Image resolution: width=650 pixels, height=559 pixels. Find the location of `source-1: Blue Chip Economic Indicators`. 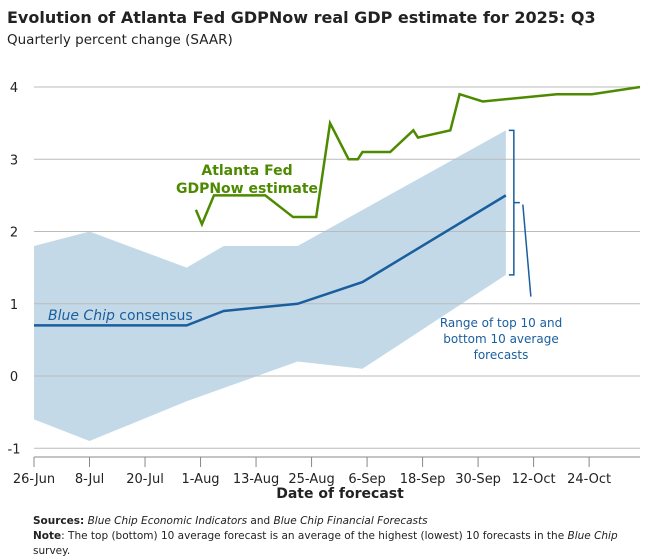

source-1: Blue Chip Economic Indicators is located at coordinates (167, 521).